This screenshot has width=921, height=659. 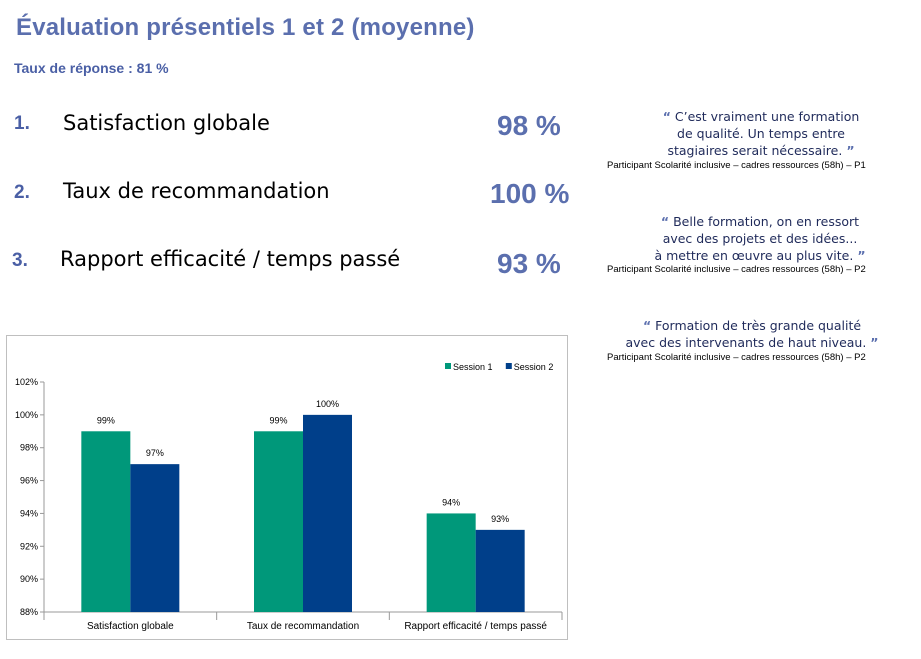 What do you see at coordinates (754, 255) in the screenshot?
I see `quote-line: à mettre en œuvre au plus vite.` at bounding box center [754, 255].